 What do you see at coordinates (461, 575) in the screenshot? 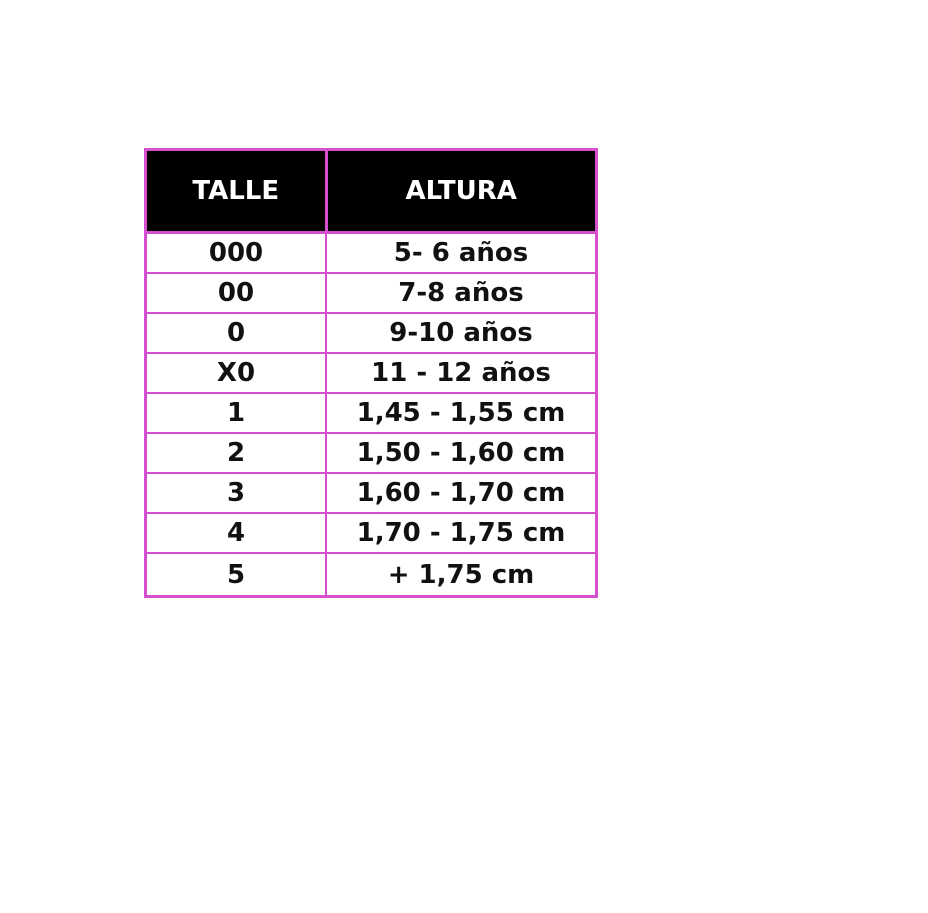
I see `cell-altura: + 1,75 cm` at bounding box center [461, 575].